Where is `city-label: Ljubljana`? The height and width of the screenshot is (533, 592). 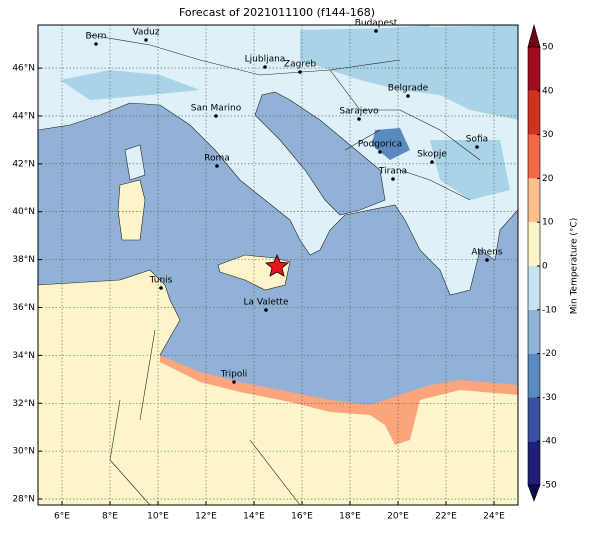 city-label: Ljubljana is located at coordinates (265, 60).